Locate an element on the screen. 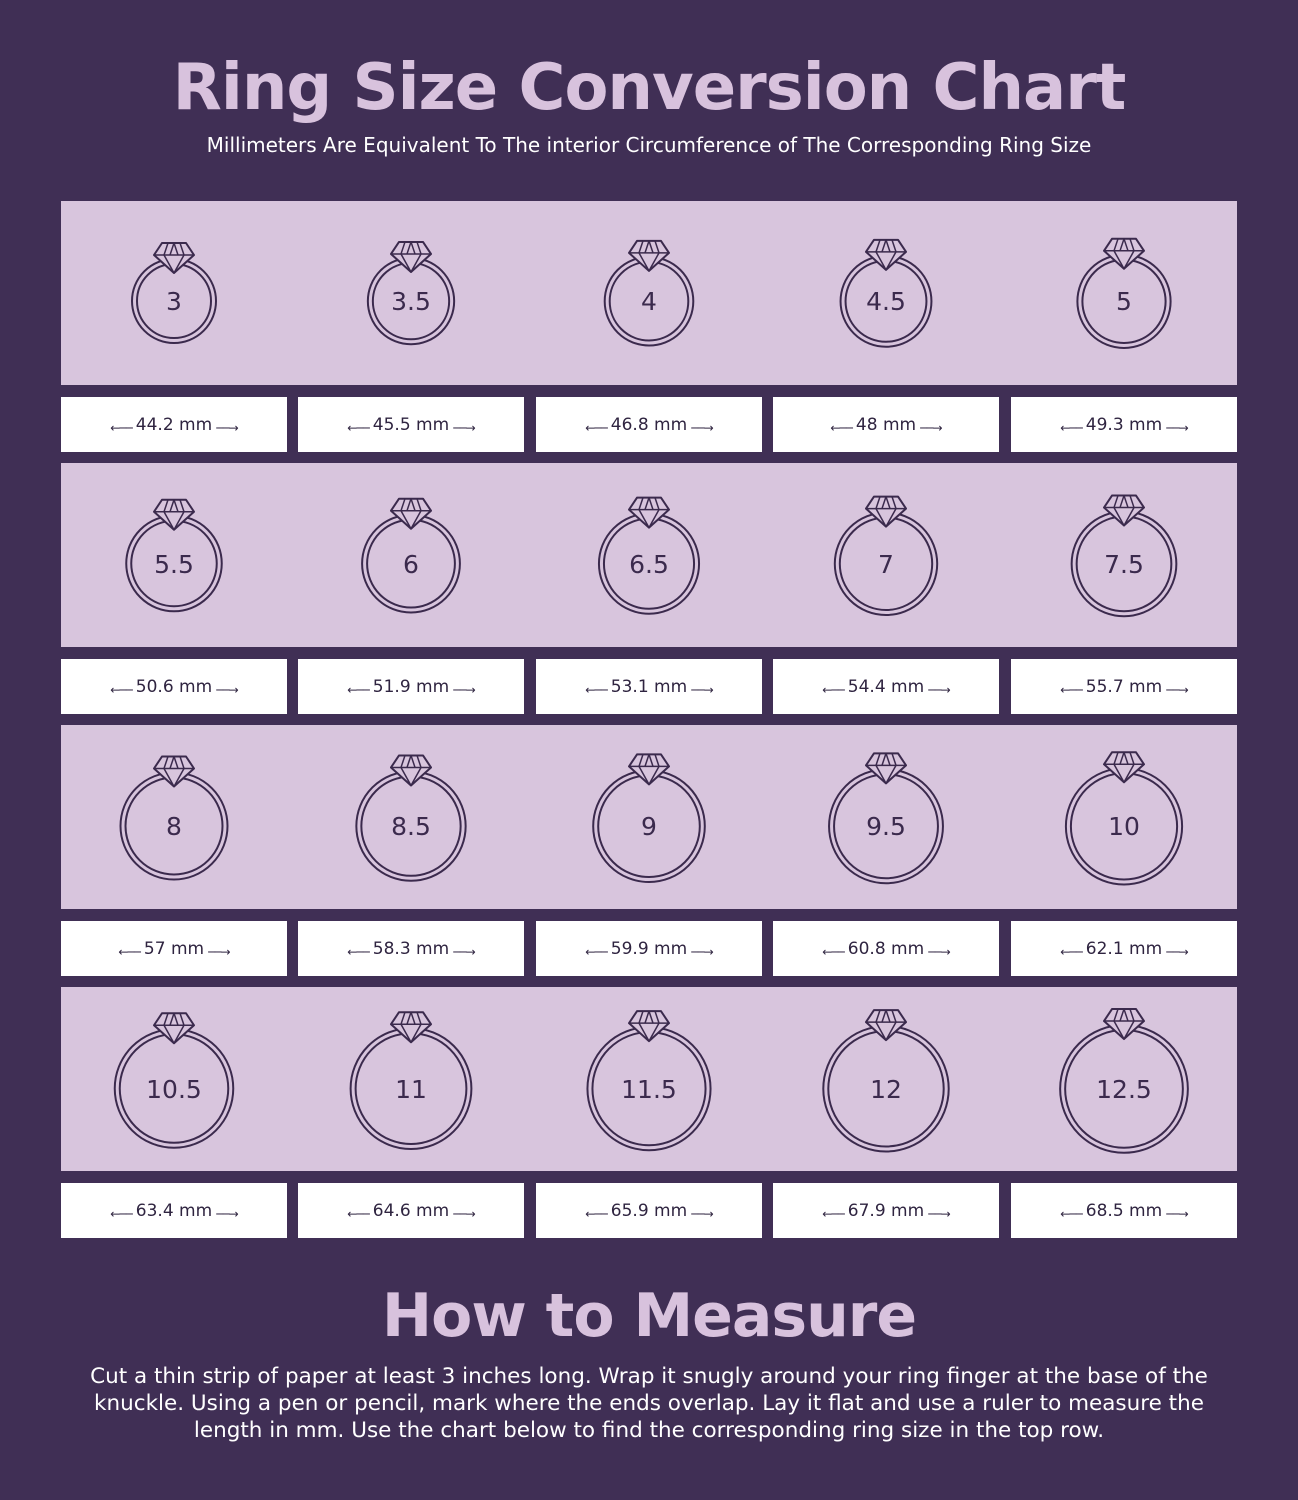 The width and height of the screenshot is (1298, 1500). ring-row-band: 5.5 6 6.5 7 7.5 is located at coordinates (649, 555).